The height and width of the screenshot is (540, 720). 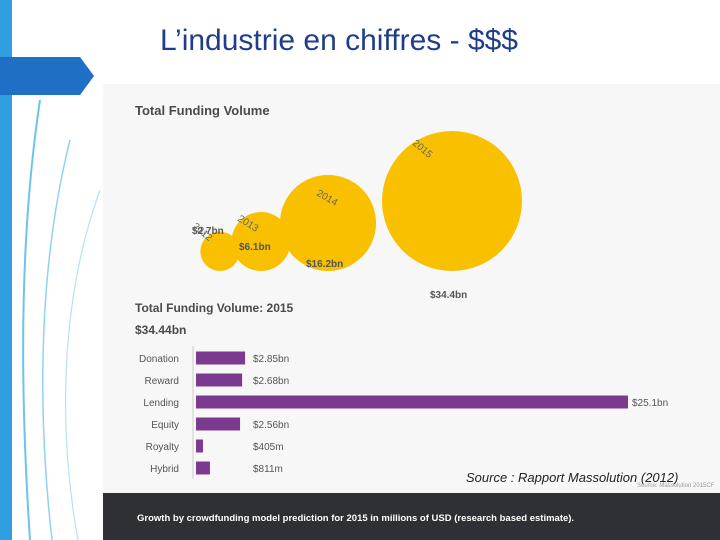 I want to click on bar-reward, so click(x=219, y=380).